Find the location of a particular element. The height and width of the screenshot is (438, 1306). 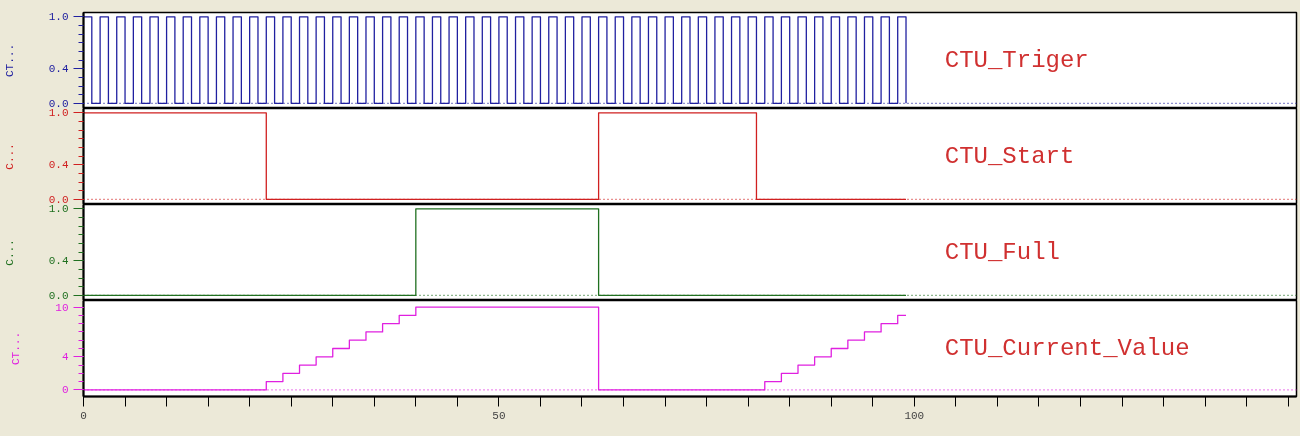

y-tick-label: 0 is located at coordinates (65, 390).